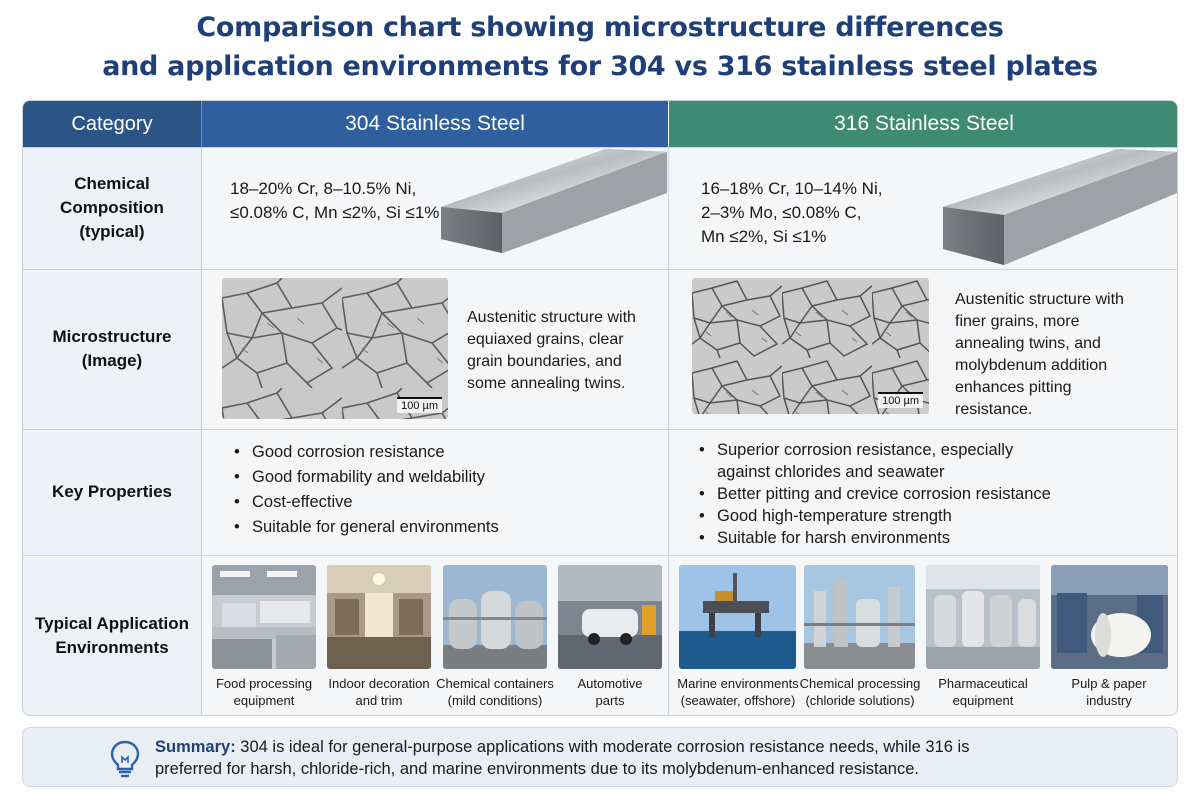 Image resolution: width=1200 pixels, height=800 pixels. What do you see at coordinates (554, 201) in the screenshot?
I see `steel-plate-304-image` at bounding box center [554, 201].